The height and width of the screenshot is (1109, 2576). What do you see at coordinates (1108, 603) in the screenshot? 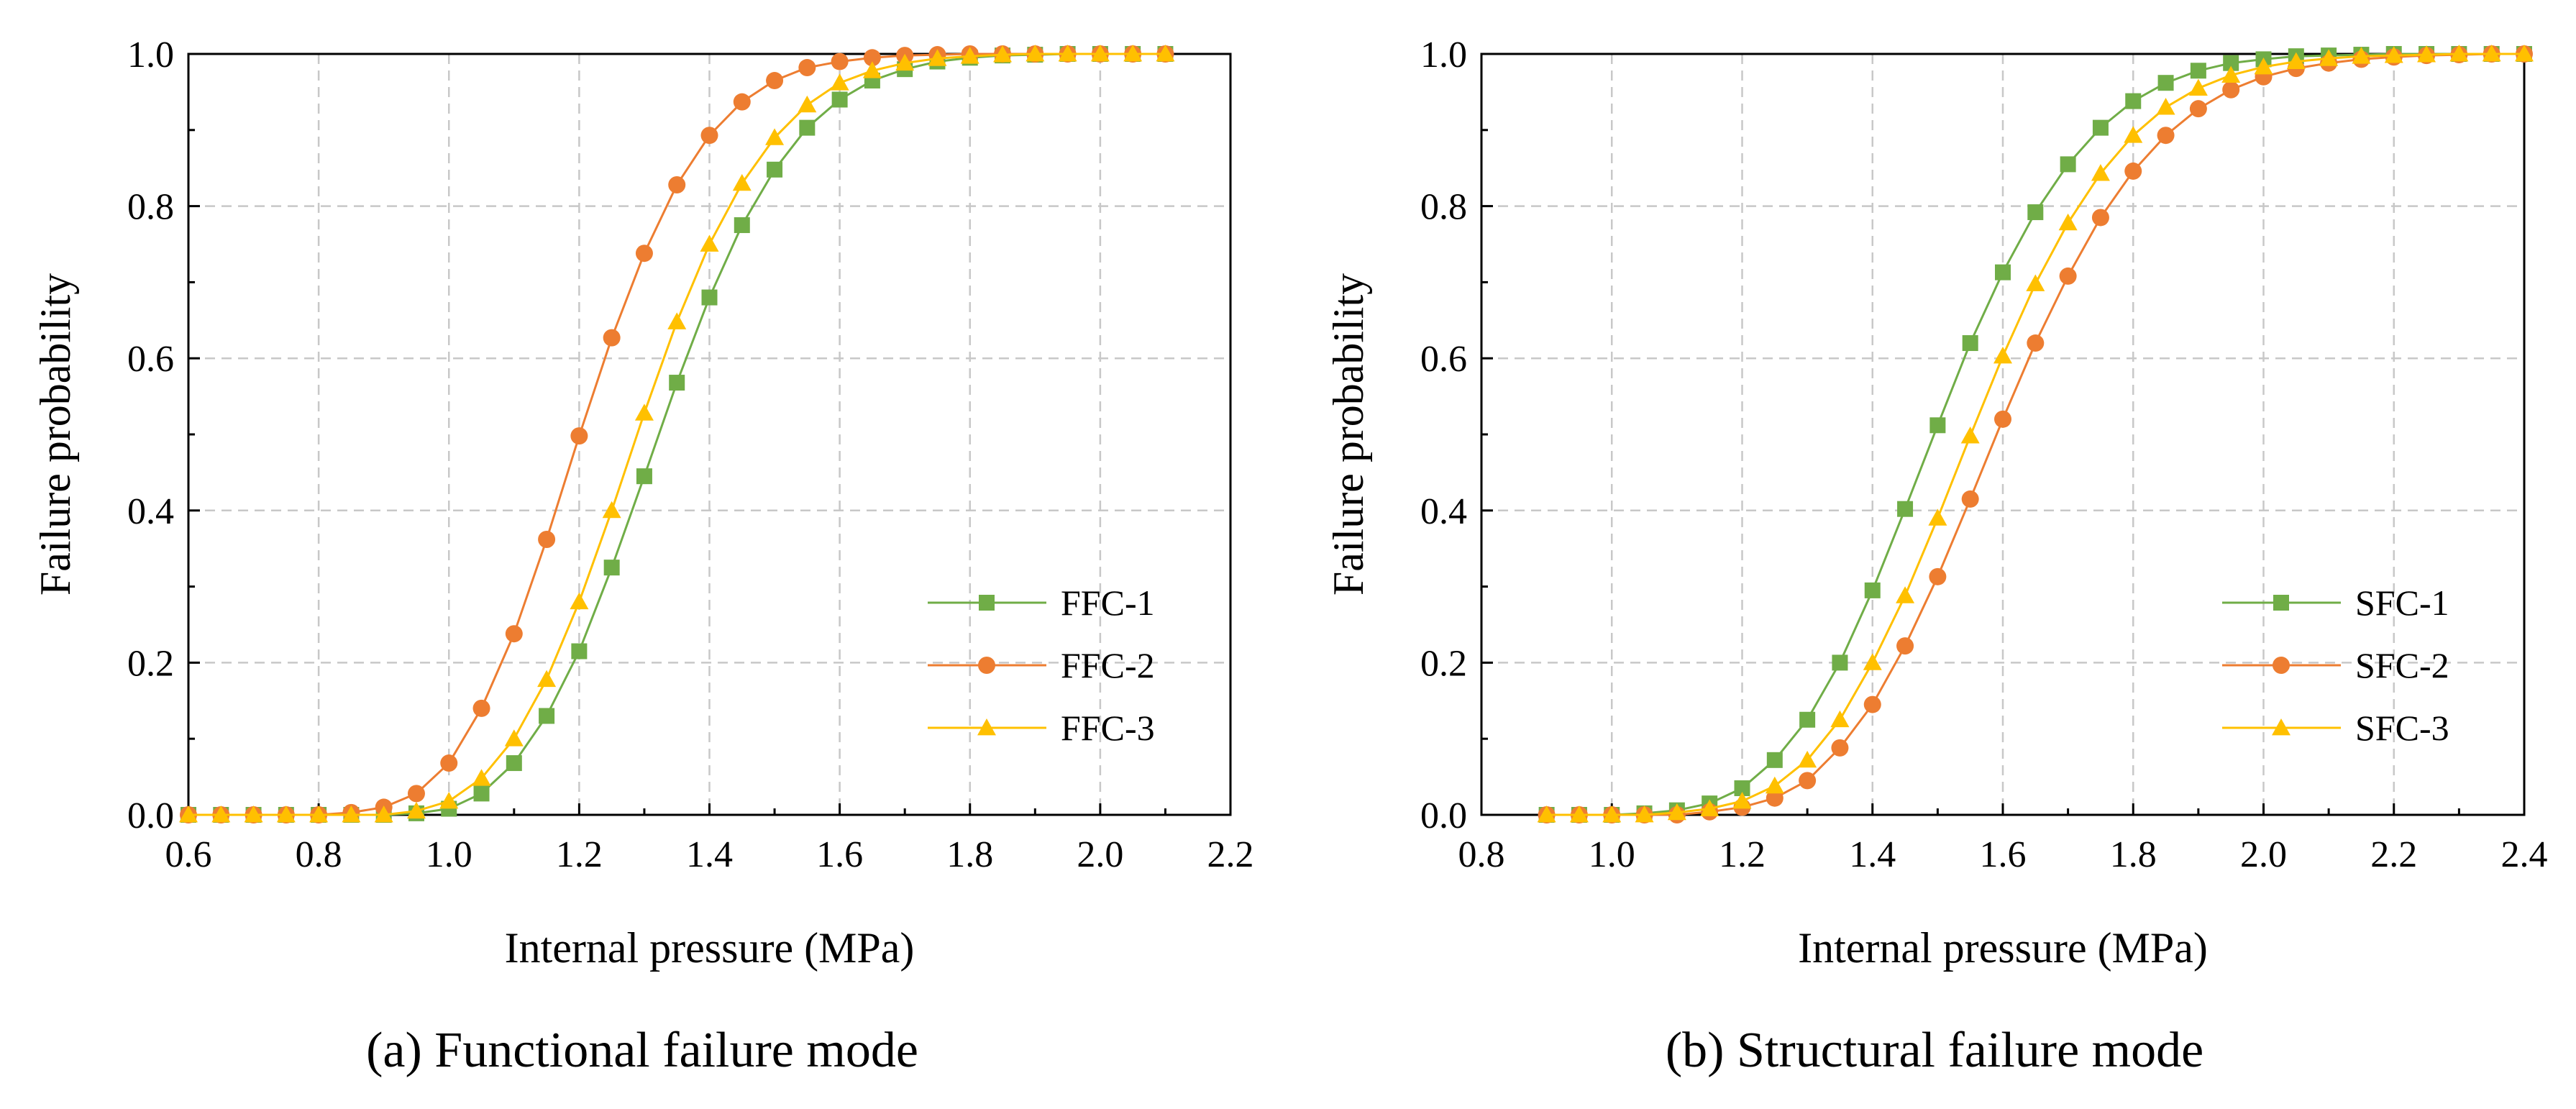
I see `chart-0-legend-label-0: FFC-1` at bounding box center [1108, 603].